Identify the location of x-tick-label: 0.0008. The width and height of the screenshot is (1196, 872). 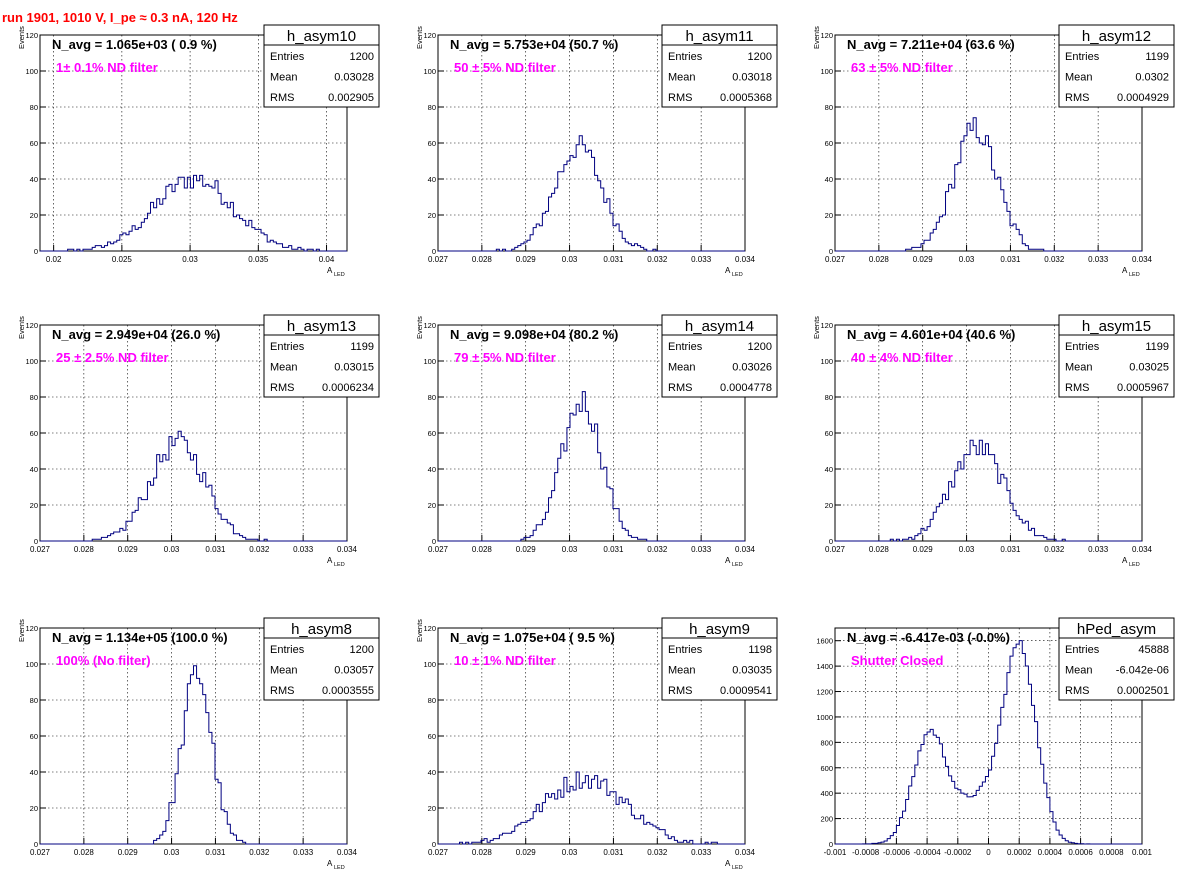
(1111, 852).